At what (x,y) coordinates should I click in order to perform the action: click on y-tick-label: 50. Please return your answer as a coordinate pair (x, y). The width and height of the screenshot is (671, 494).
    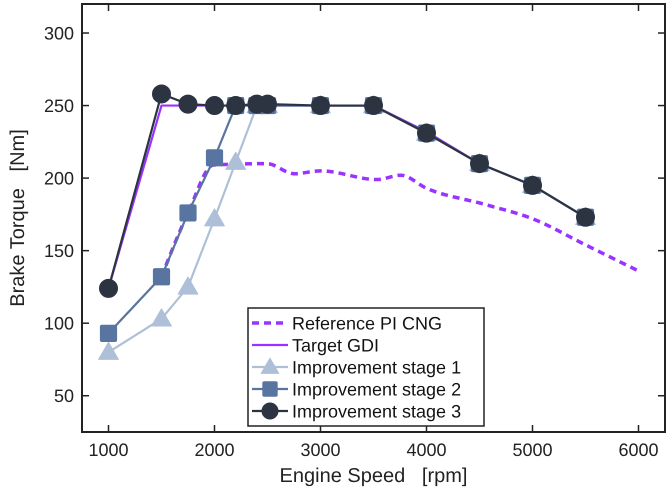
    Looking at the image, I should click on (64, 396).